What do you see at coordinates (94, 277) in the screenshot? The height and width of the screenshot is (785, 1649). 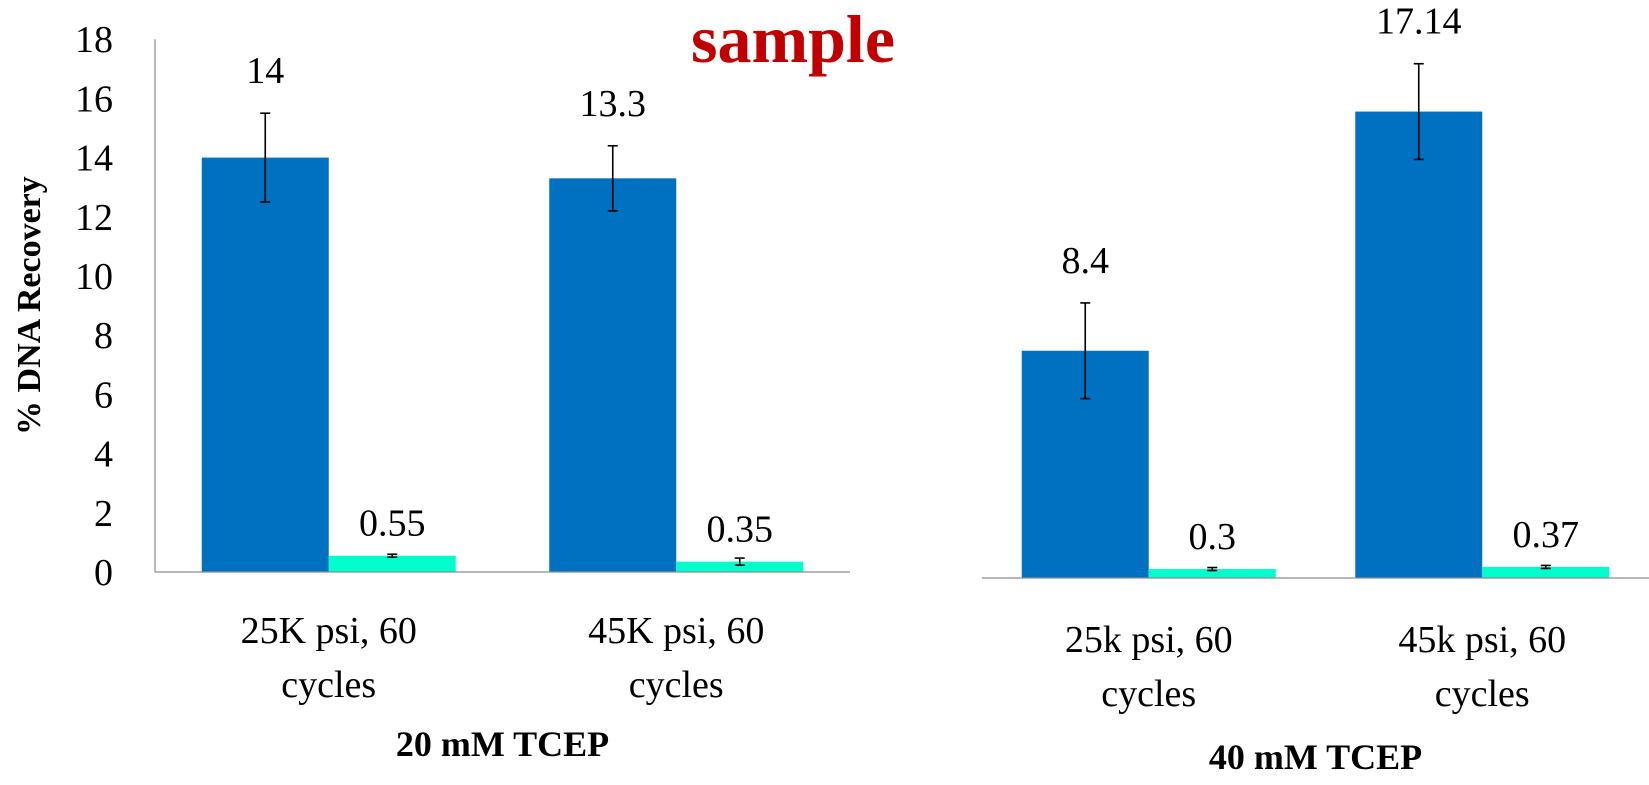 I see `y-tick-label: 10` at bounding box center [94, 277].